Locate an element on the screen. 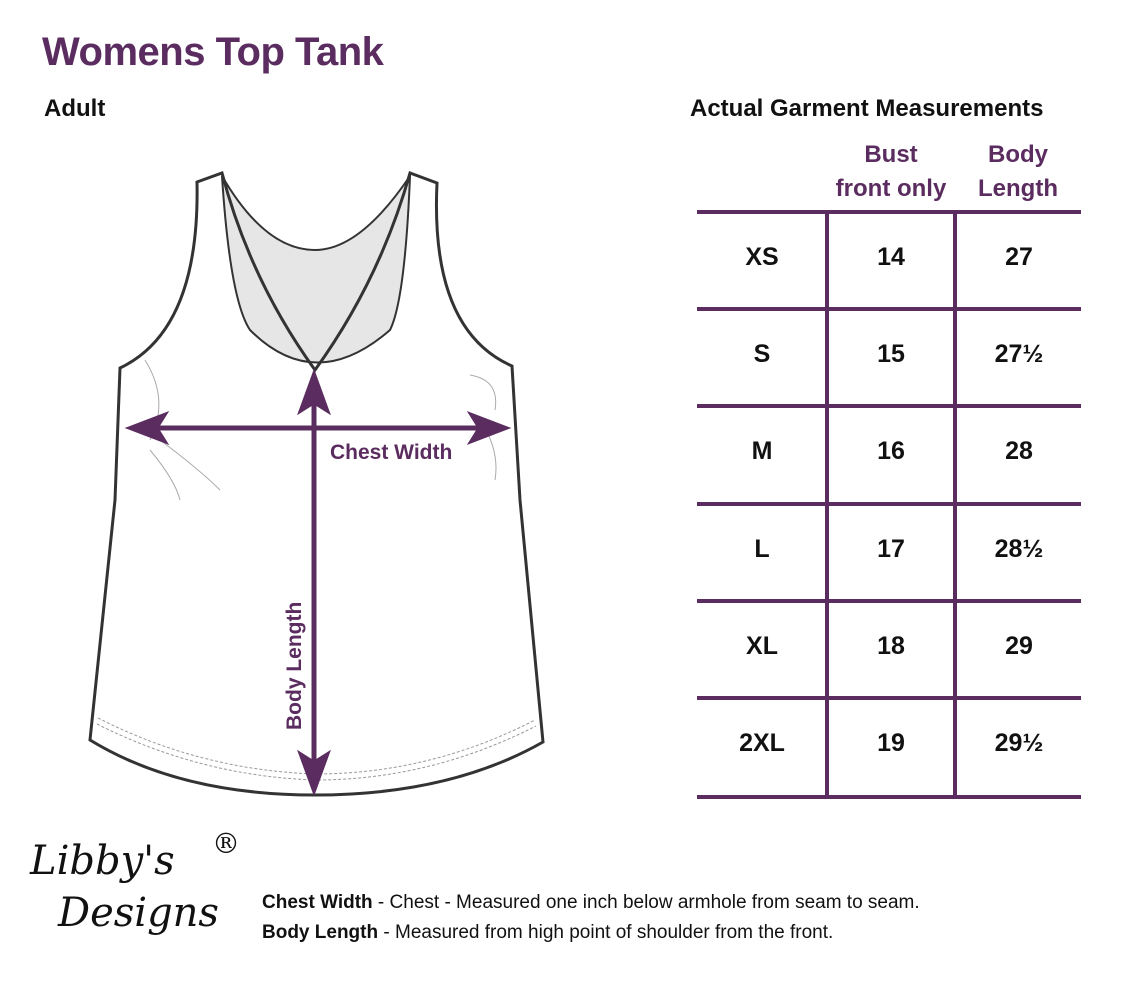  note-term: Body Length is located at coordinates (320, 932).